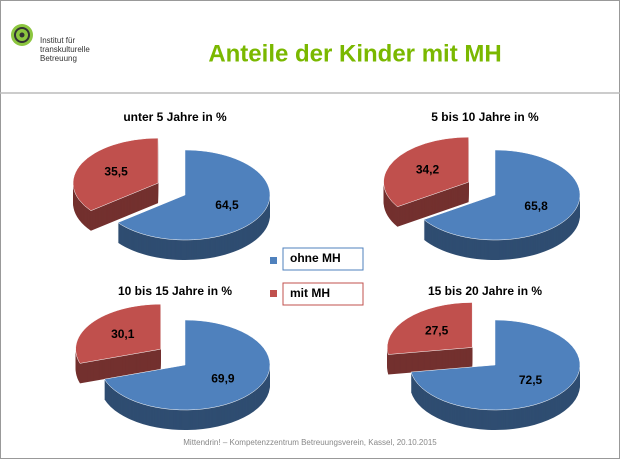  What do you see at coordinates (116, 171) in the screenshot?
I see `value-label: 35,5` at bounding box center [116, 171].